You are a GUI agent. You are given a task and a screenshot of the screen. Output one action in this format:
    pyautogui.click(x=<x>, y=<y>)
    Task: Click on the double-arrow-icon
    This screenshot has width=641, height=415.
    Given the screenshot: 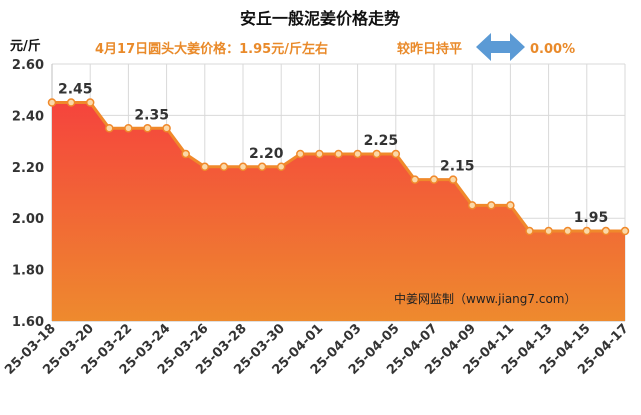 What is the action you would take?
    pyautogui.click(x=500, y=47)
    